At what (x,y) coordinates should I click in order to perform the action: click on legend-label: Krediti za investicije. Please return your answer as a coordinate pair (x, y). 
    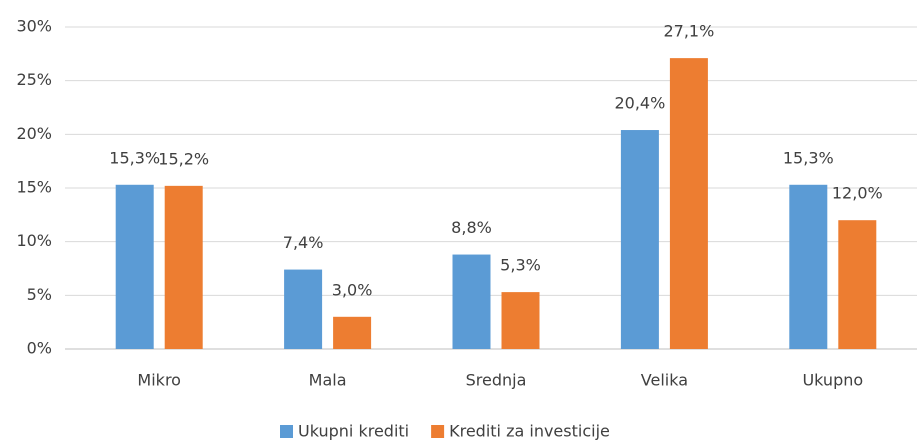
    Looking at the image, I should click on (529, 431).